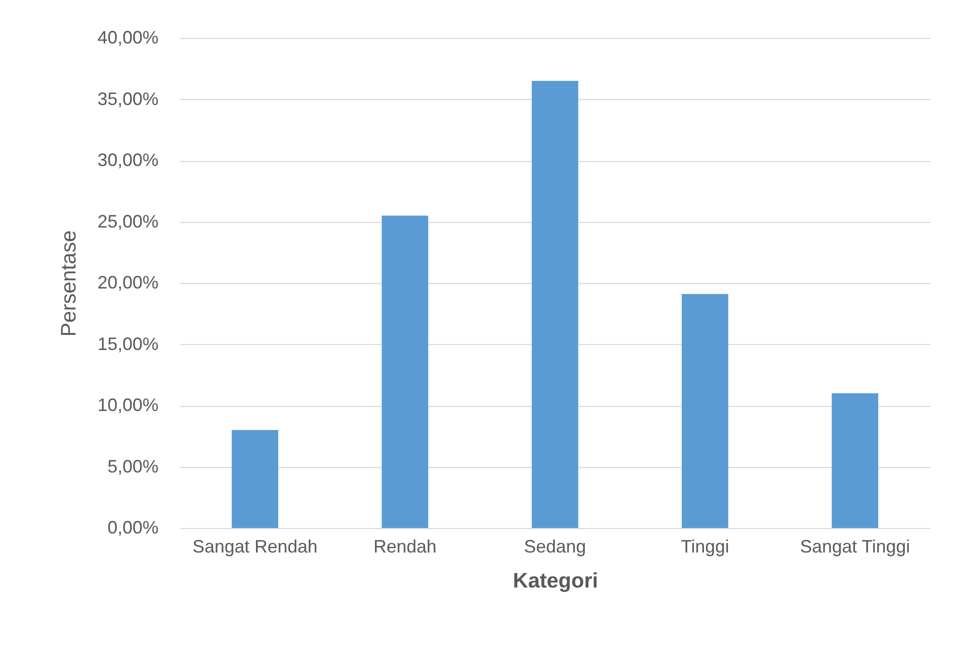  I want to click on y-tick-label: 25,00%, so click(127, 221).